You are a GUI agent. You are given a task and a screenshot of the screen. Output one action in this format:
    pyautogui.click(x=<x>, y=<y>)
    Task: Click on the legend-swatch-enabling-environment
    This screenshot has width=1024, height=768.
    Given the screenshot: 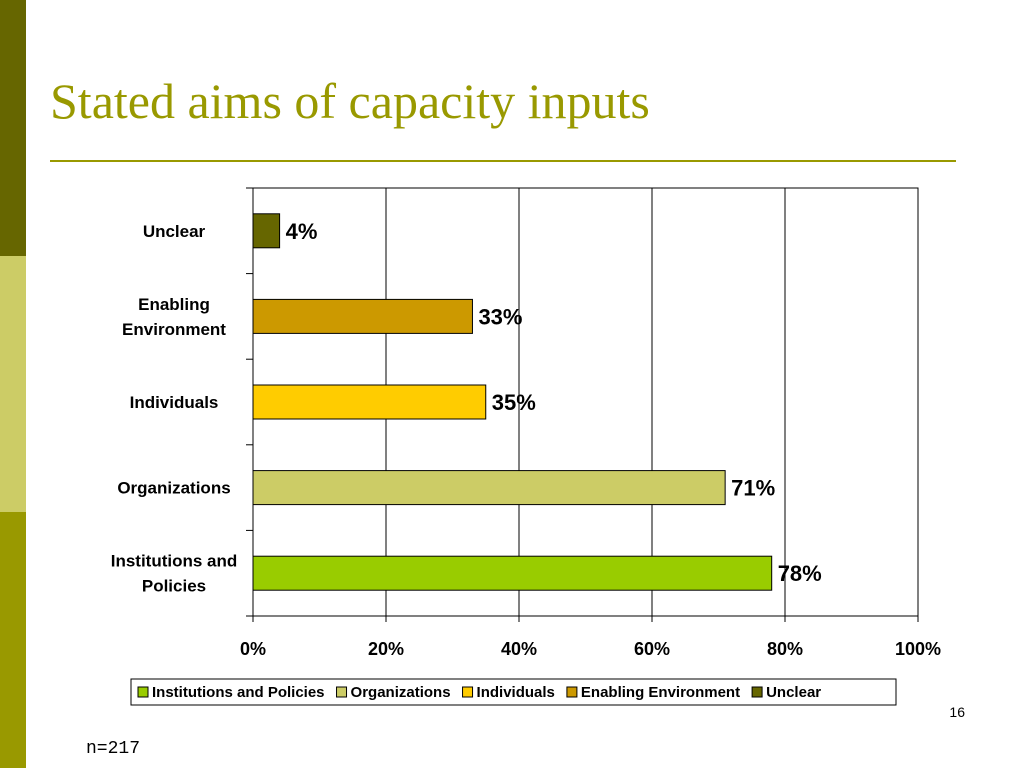 What is the action you would take?
    pyautogui.click(x=572, y=692)
    